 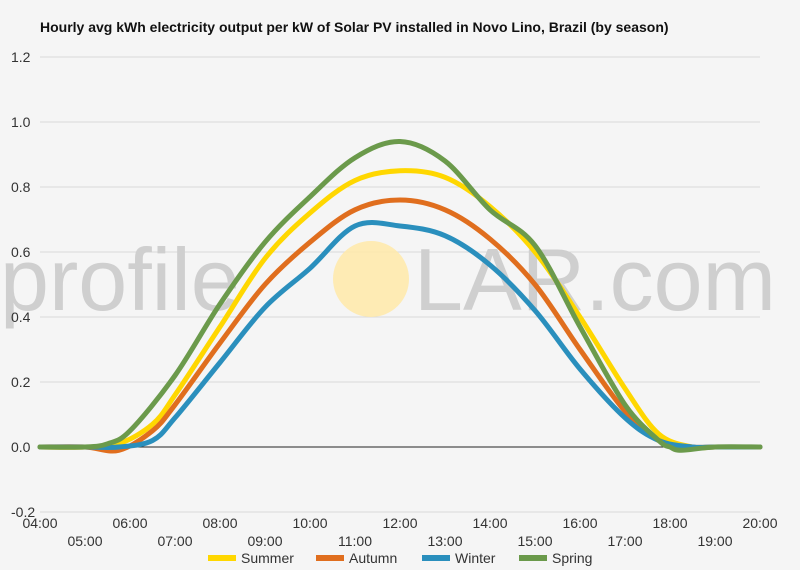 I want to click on x-tick-label: 10:00, so click(x=309, y=523).